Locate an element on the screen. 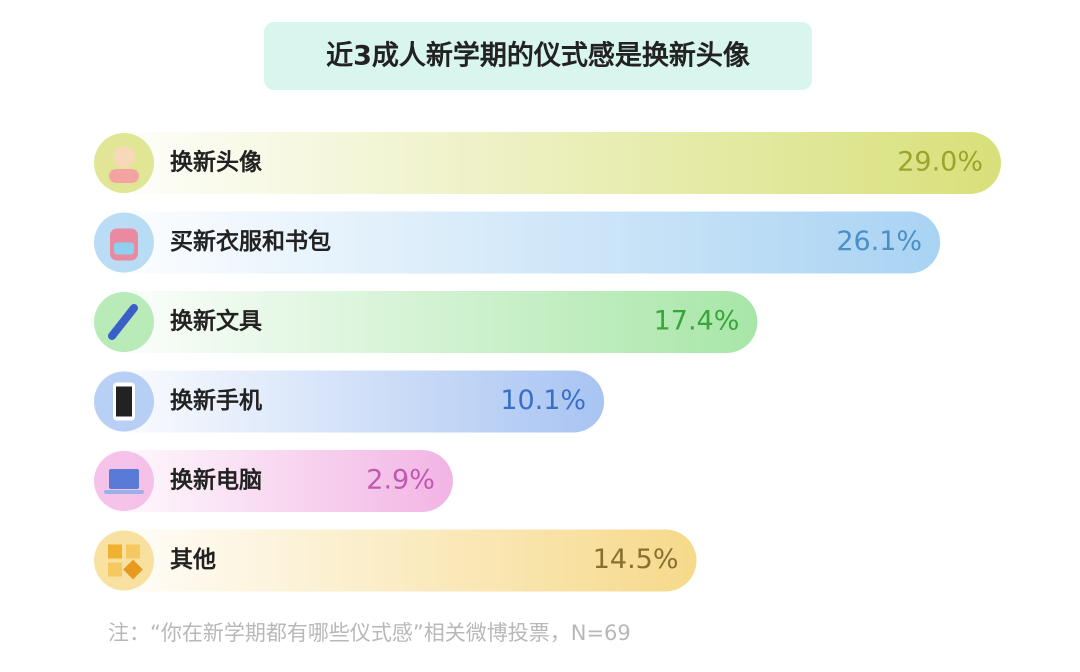 The height and width of the screenshot is (672, 1080). footnote: 注：“你在新学期都有哪些仪式感”相关微博投票，N=69 is located at coordinates (369, 633).